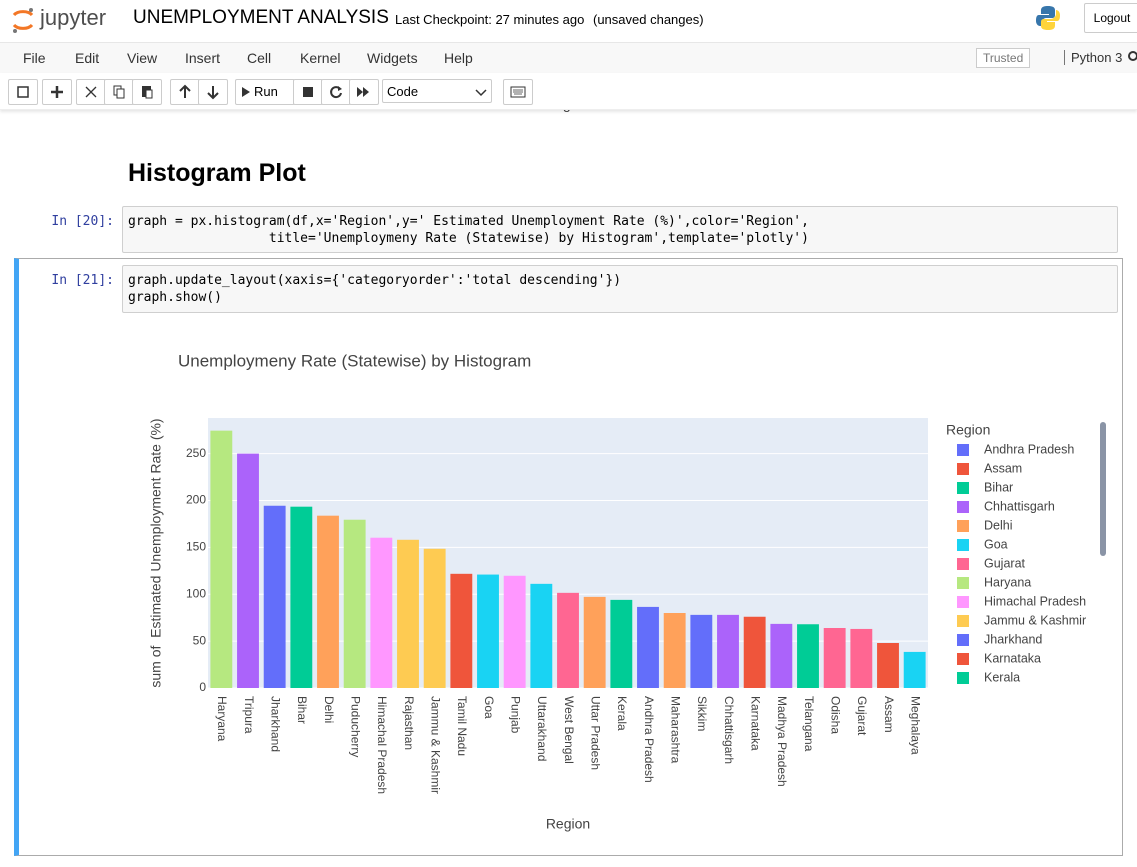  Describe the element at coordinates (702, 713) in the screenshot. I see `x-tick-label: Sikkim` at that location.